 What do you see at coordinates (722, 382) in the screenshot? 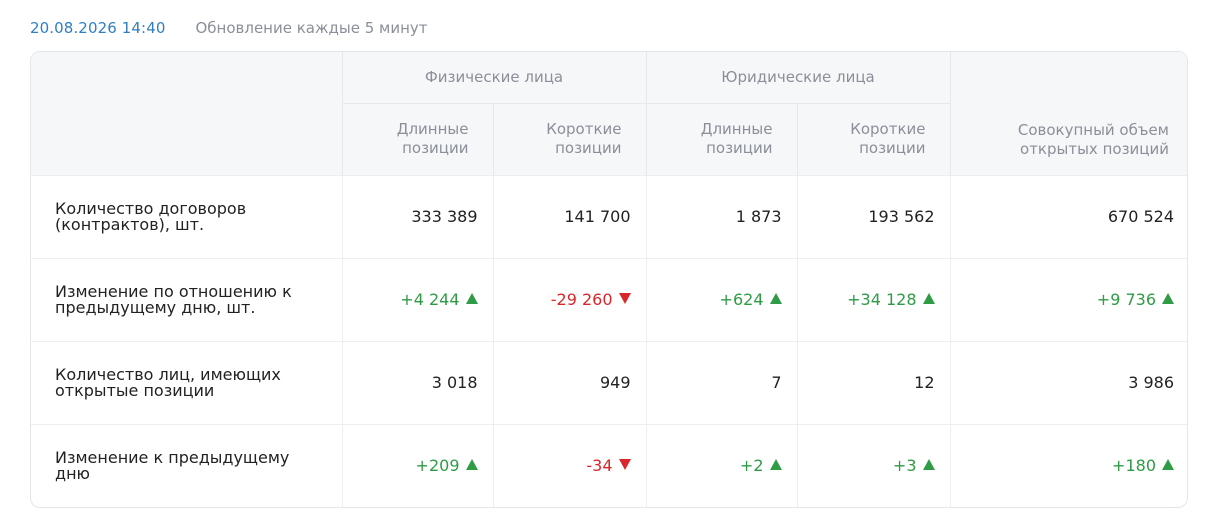
I see `table-cell: 7` at bounding box center [722, 382].